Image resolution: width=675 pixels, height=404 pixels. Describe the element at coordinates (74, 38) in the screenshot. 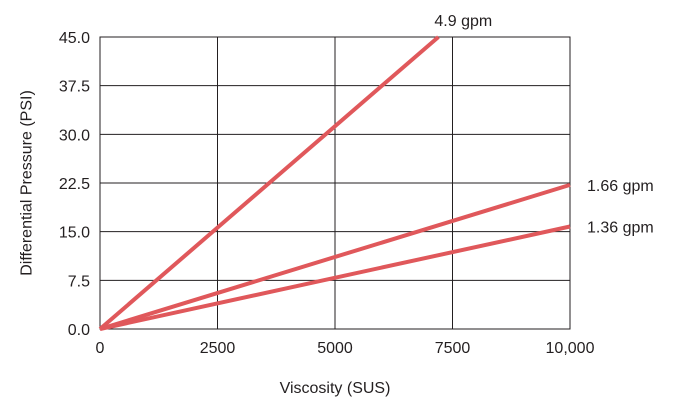

I see `y-tick-label: 45.0` at that location.